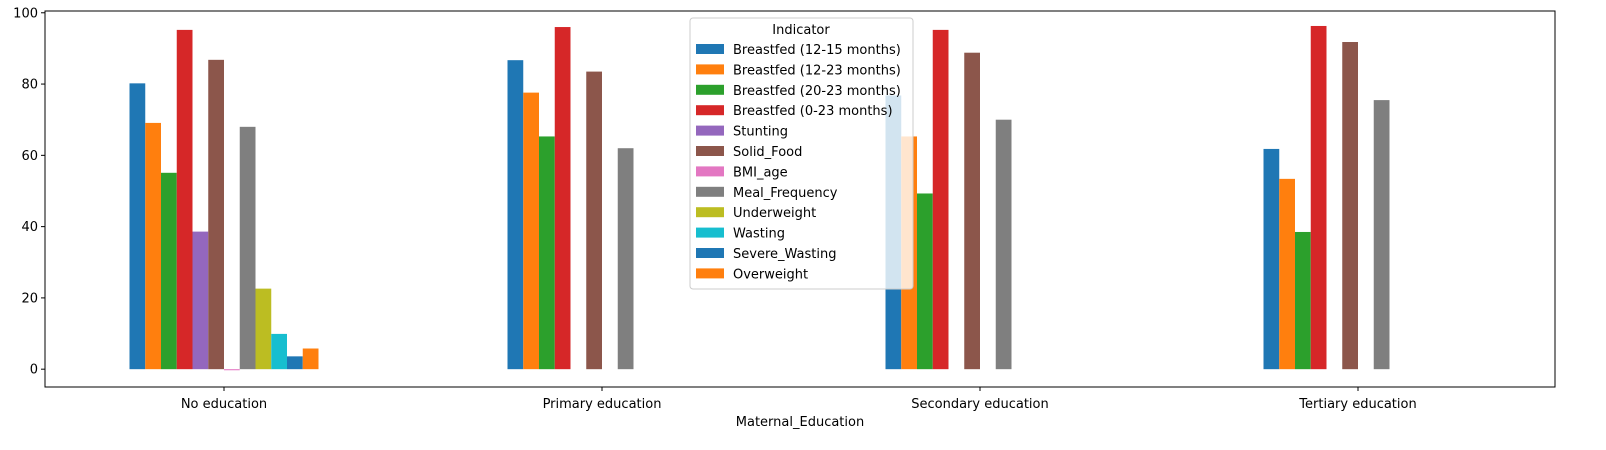  Describe the element at coordinates (800, 422) in the screenshot. I see `x-axis-title: Maternal_Education` at that location.